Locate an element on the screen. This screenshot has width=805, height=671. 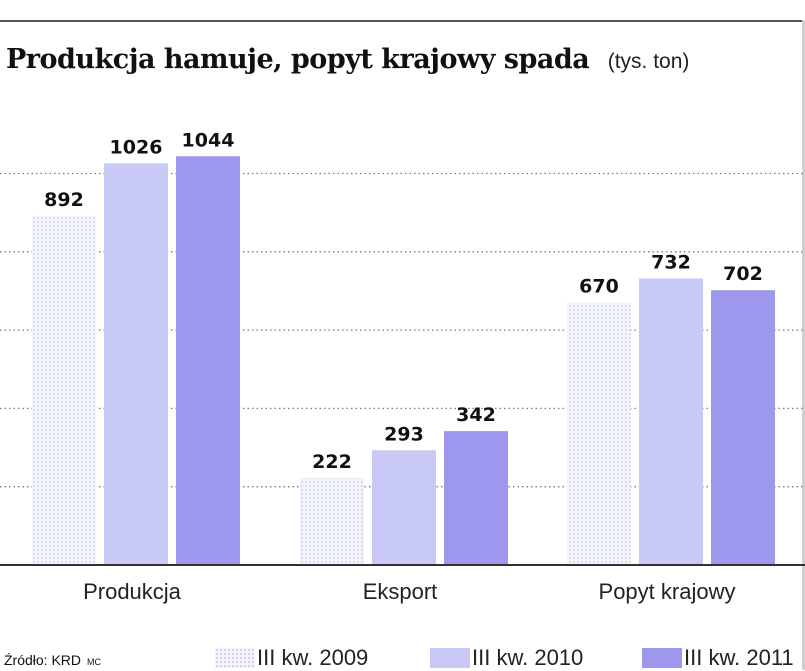
bar-value-label: 342 is located at coordinates (476, 415).